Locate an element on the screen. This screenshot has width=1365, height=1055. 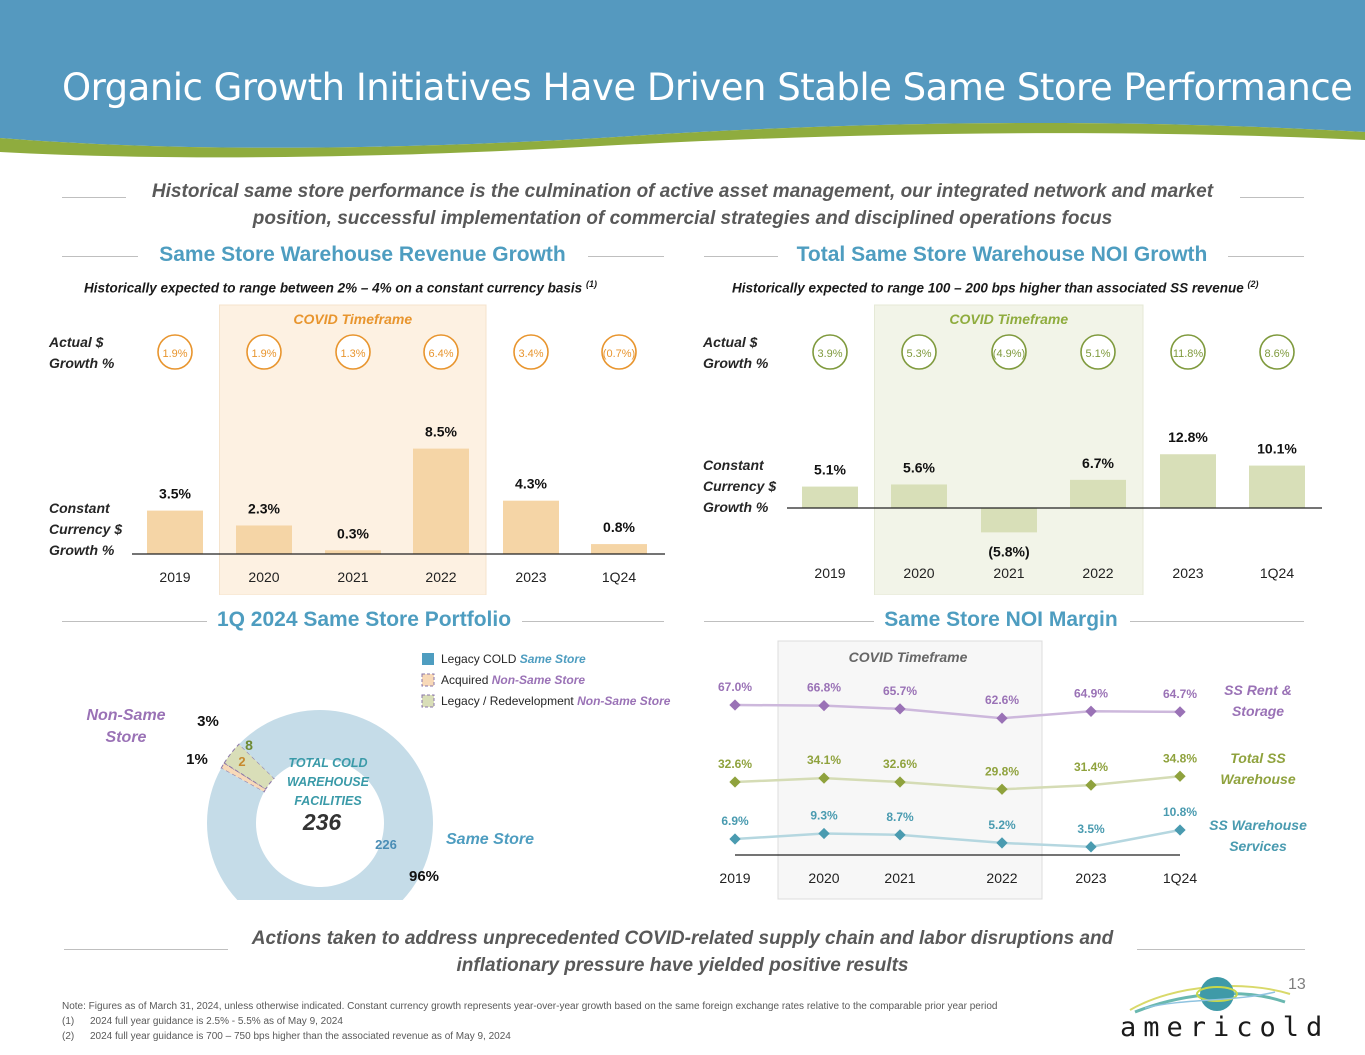
data-point-label: 6.9% is located at coordinates (735, 821).